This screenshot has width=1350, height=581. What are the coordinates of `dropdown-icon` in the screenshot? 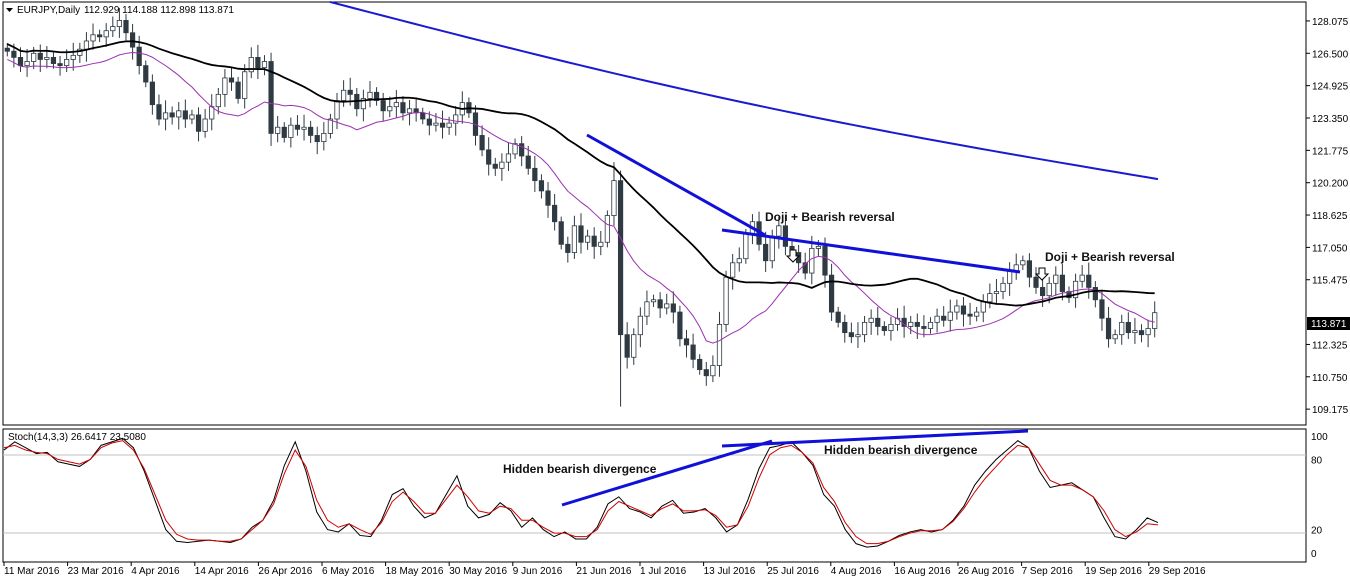 It's located at (9, 10).